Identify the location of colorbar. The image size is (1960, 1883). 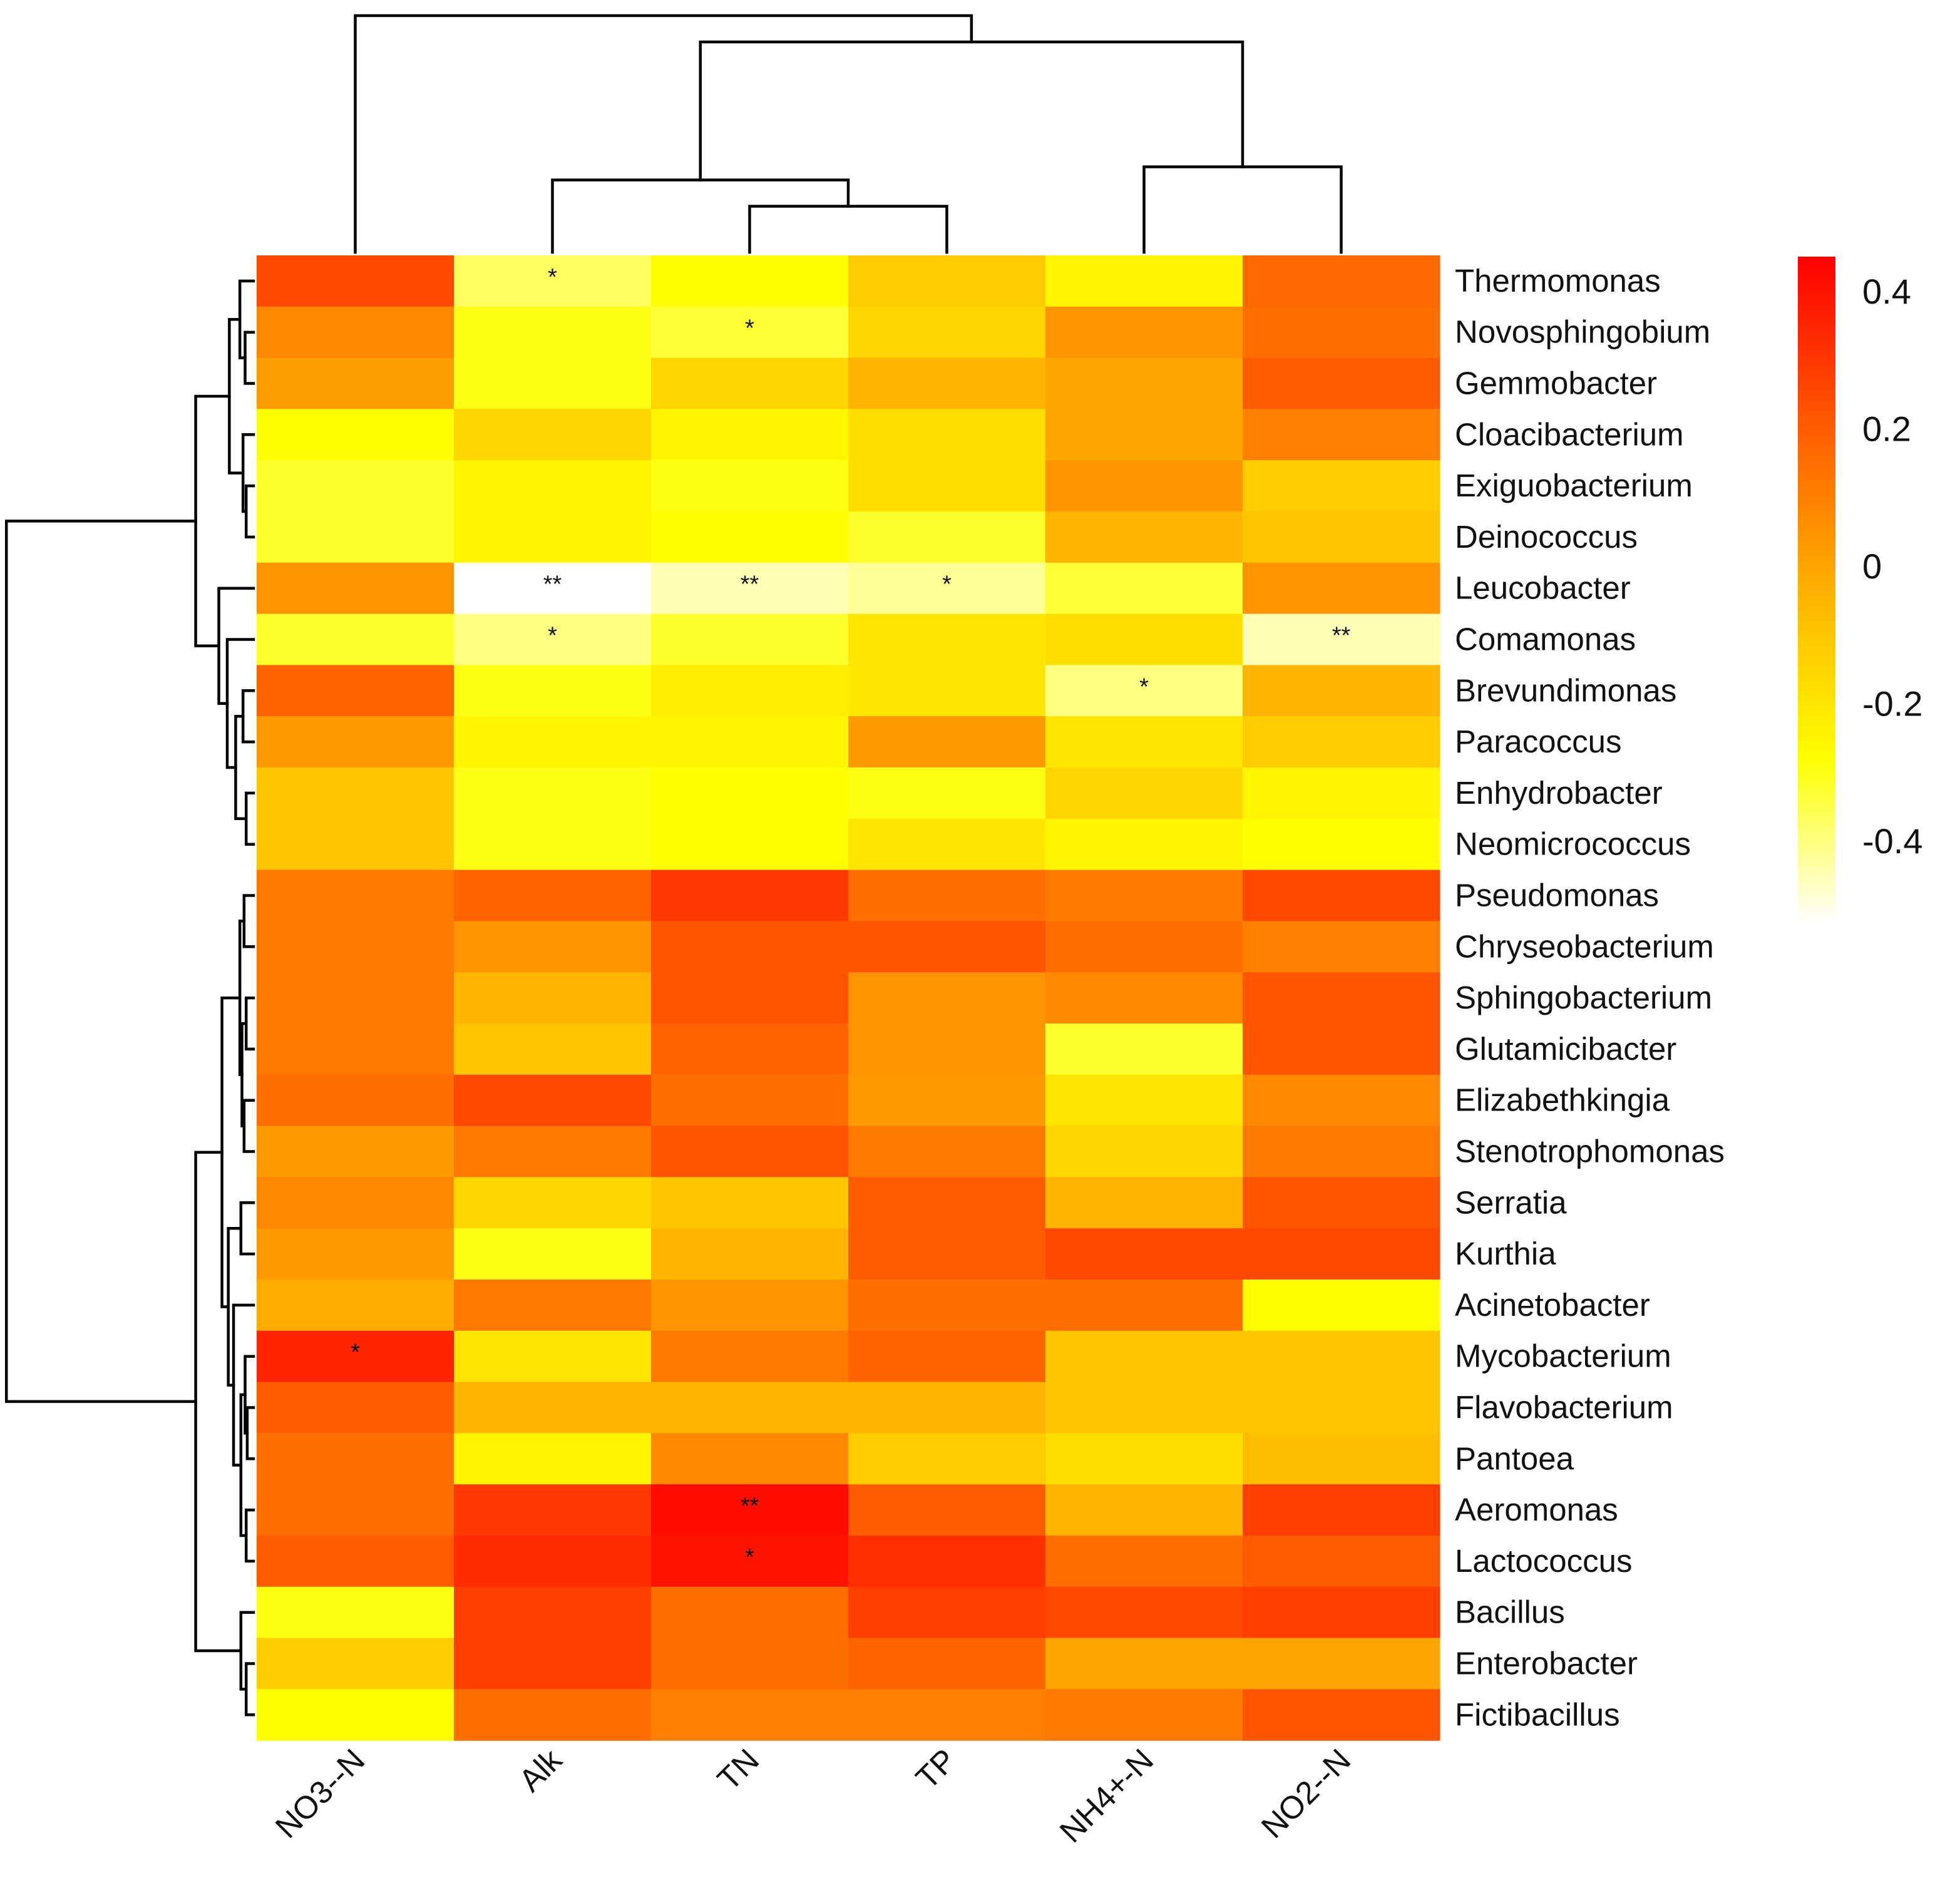
(1816, 590).